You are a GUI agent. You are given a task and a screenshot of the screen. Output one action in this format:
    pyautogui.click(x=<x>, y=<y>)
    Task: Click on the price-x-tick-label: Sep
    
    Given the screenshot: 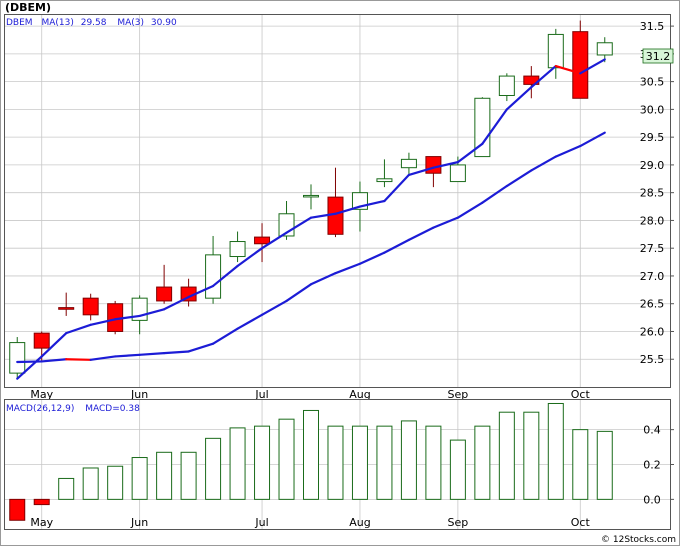 What is the action you would take?
    pyautogui.click(x=458, y=394)
    